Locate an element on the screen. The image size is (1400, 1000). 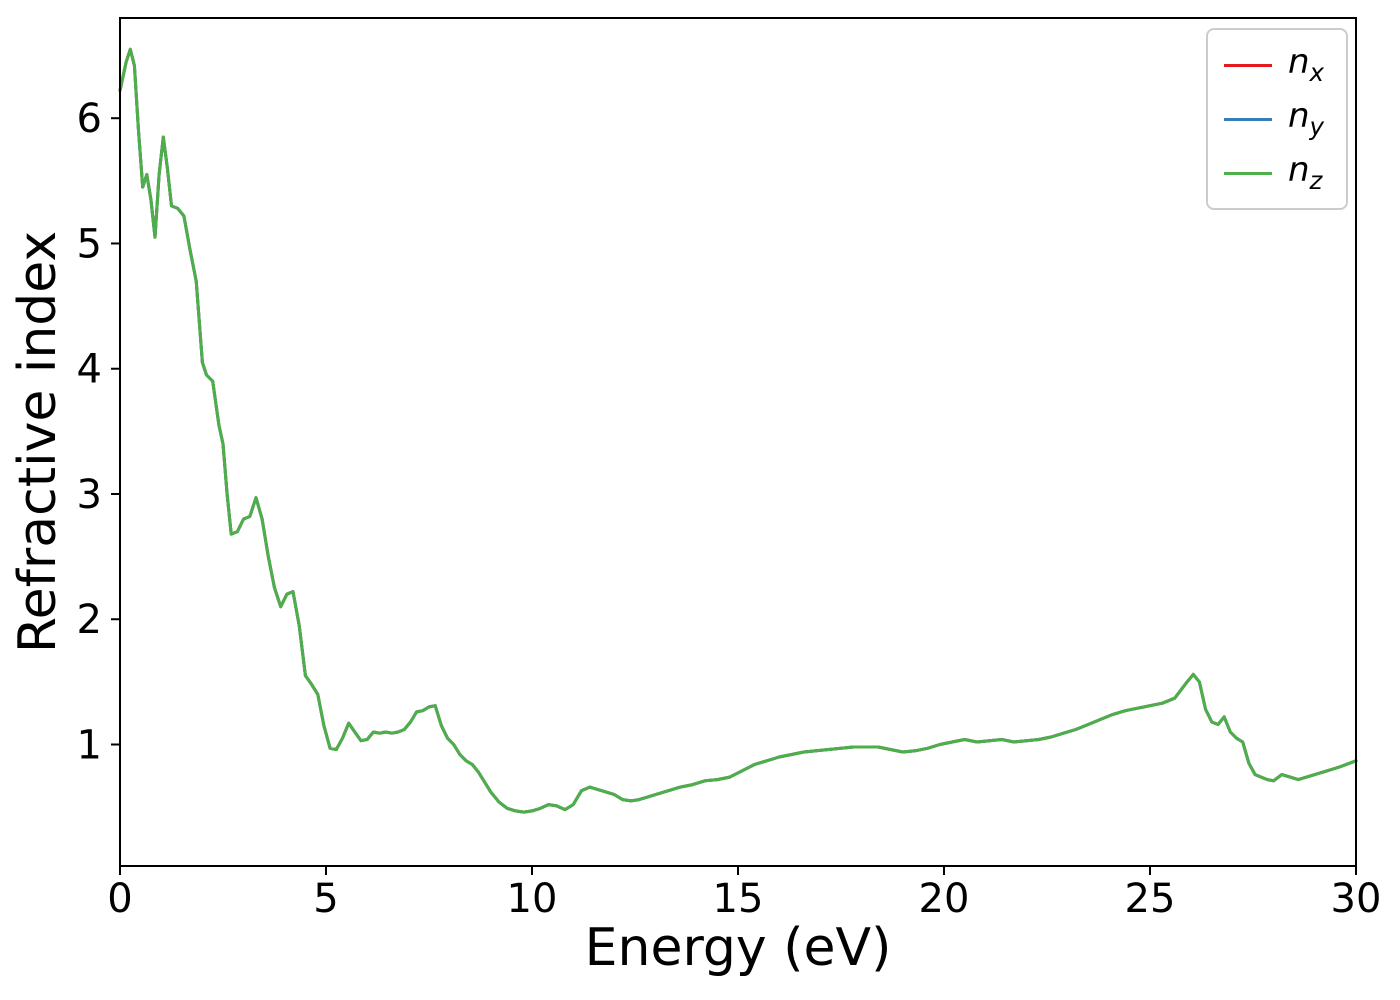
x-axis-ticks: 0 5 10 15 20 25 30 is located at coordinates (744, 894).